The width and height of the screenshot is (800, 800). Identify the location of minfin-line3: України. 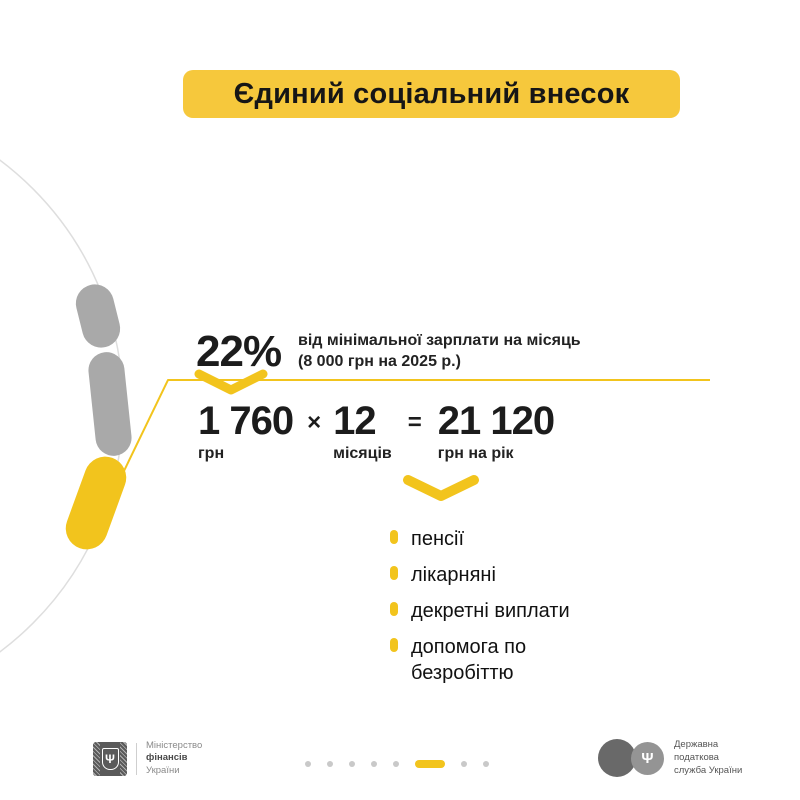
(163, 770).